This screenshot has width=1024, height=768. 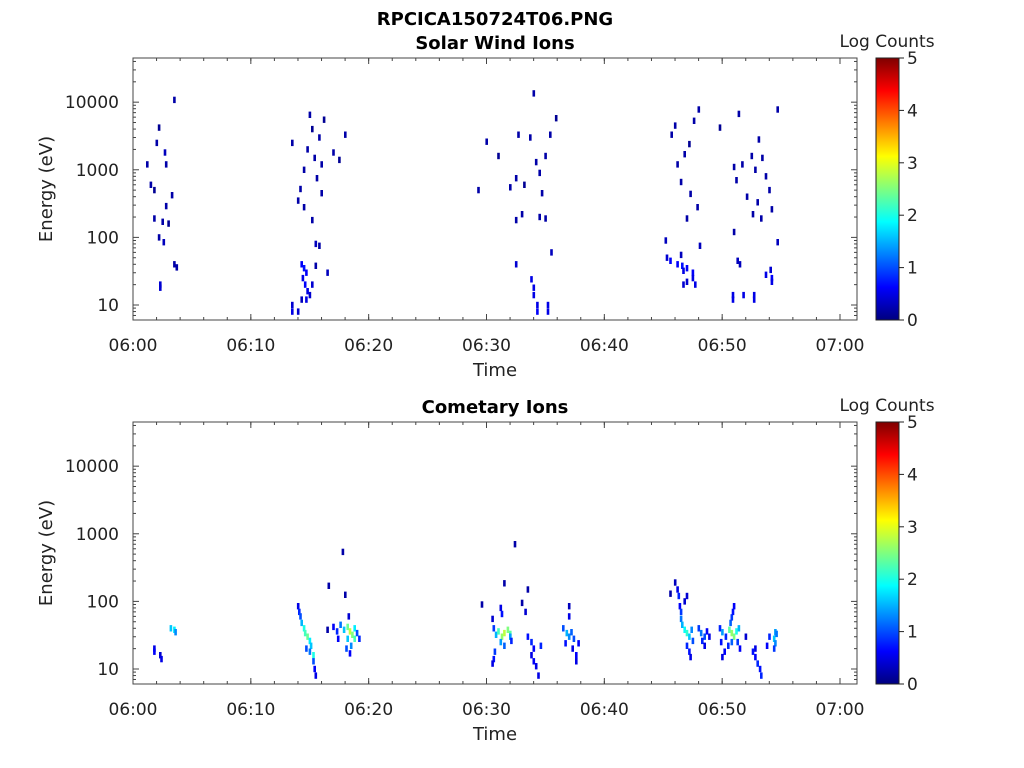 What do you see at coordinates (133, 710) in the screenshot?
I see `x-tick-label: 06:00` at bounding box center [133, 710].